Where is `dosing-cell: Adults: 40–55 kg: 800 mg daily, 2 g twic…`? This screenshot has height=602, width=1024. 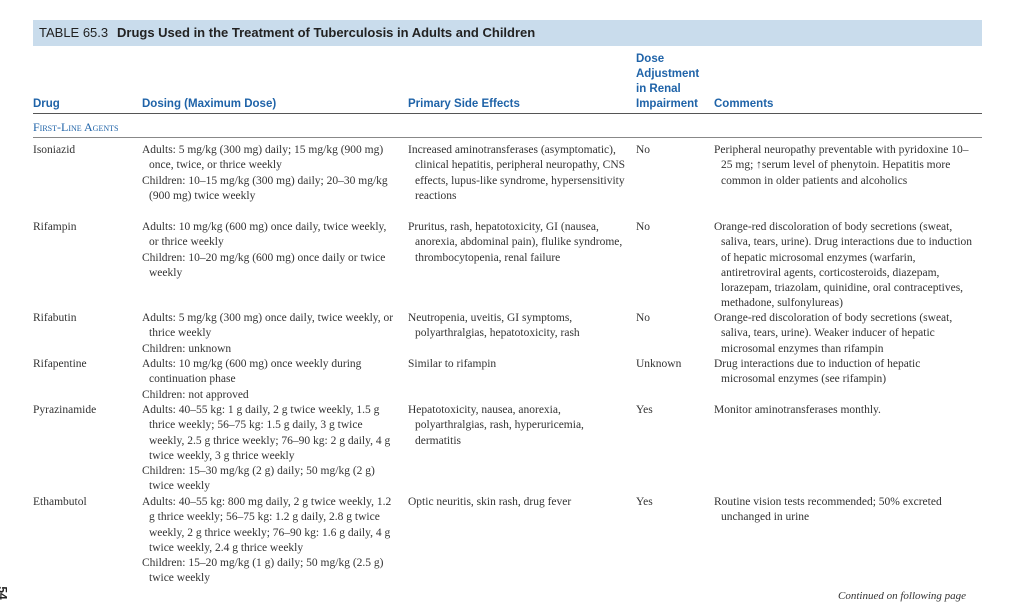 dosing-cell: Adults: 40–55 kg: 800 mg daily, 2 g twic… is located at coordinates (268, 541).